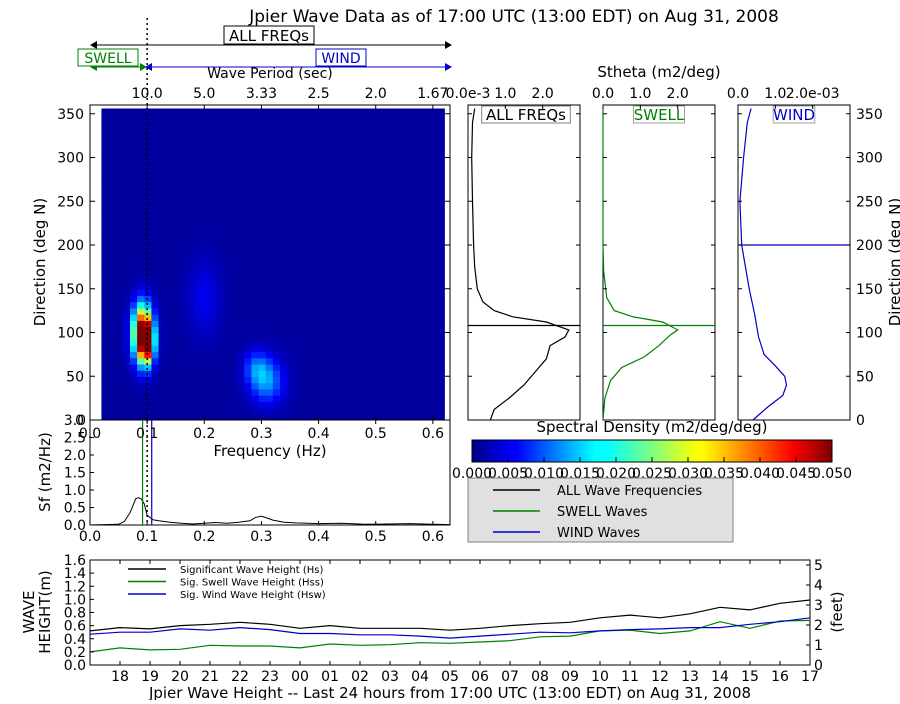 Image resolution: width=900 pixels, height=704 pixels. What do you see at coordinates (75, 421) in the screenshot?
I see `sf-y-tick-label: 3.0` at bounding box center [75, 421].